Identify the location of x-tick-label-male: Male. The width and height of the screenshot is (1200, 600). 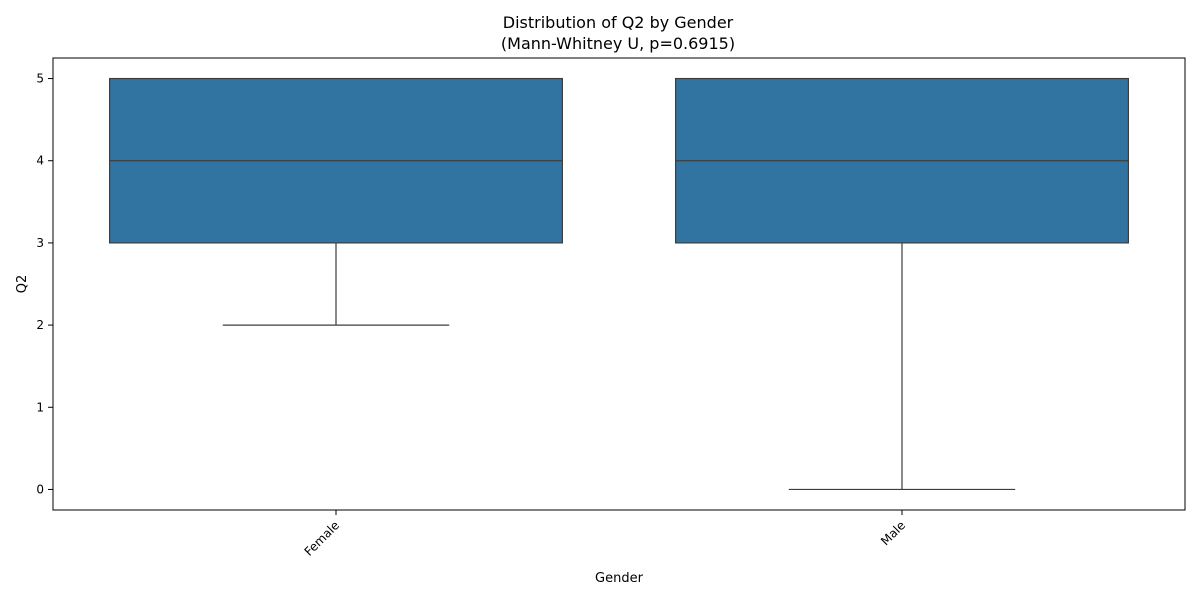
(893, 533).